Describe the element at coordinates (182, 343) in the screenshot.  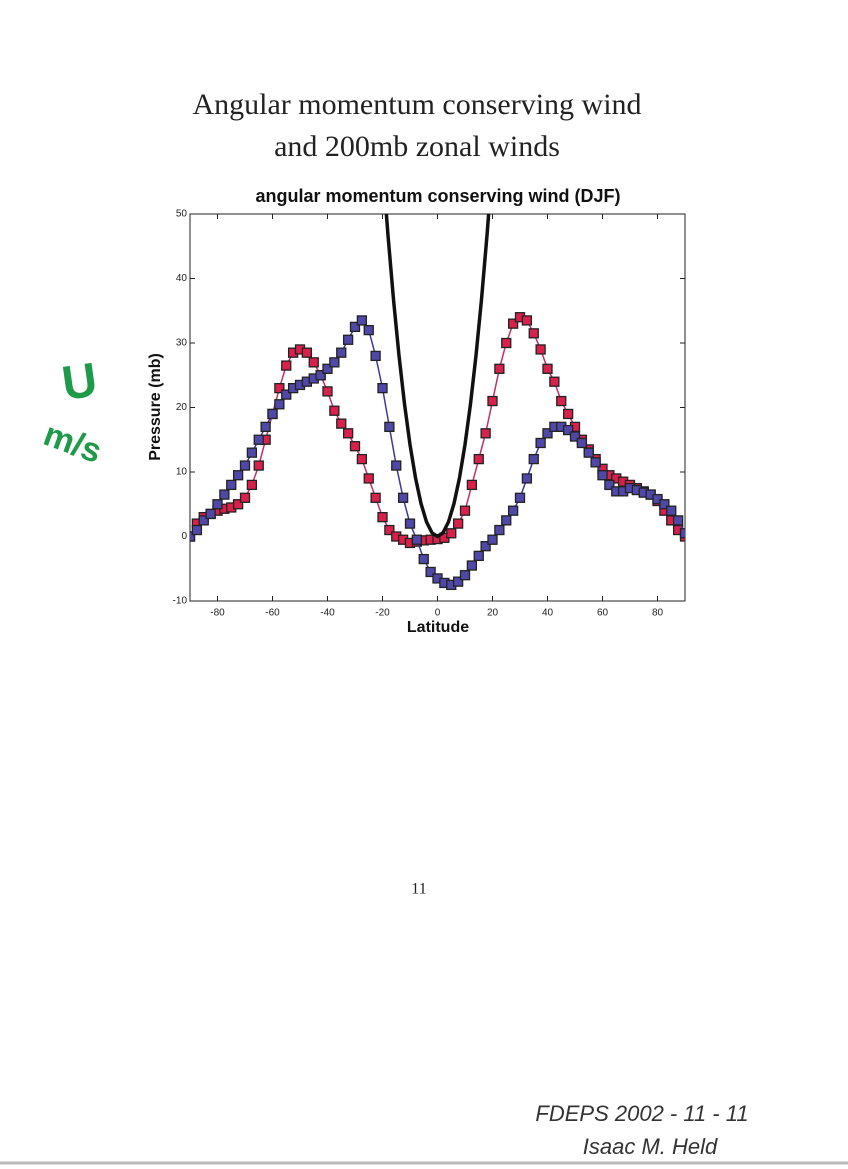
I see `y-tick-label: 30` at that location.